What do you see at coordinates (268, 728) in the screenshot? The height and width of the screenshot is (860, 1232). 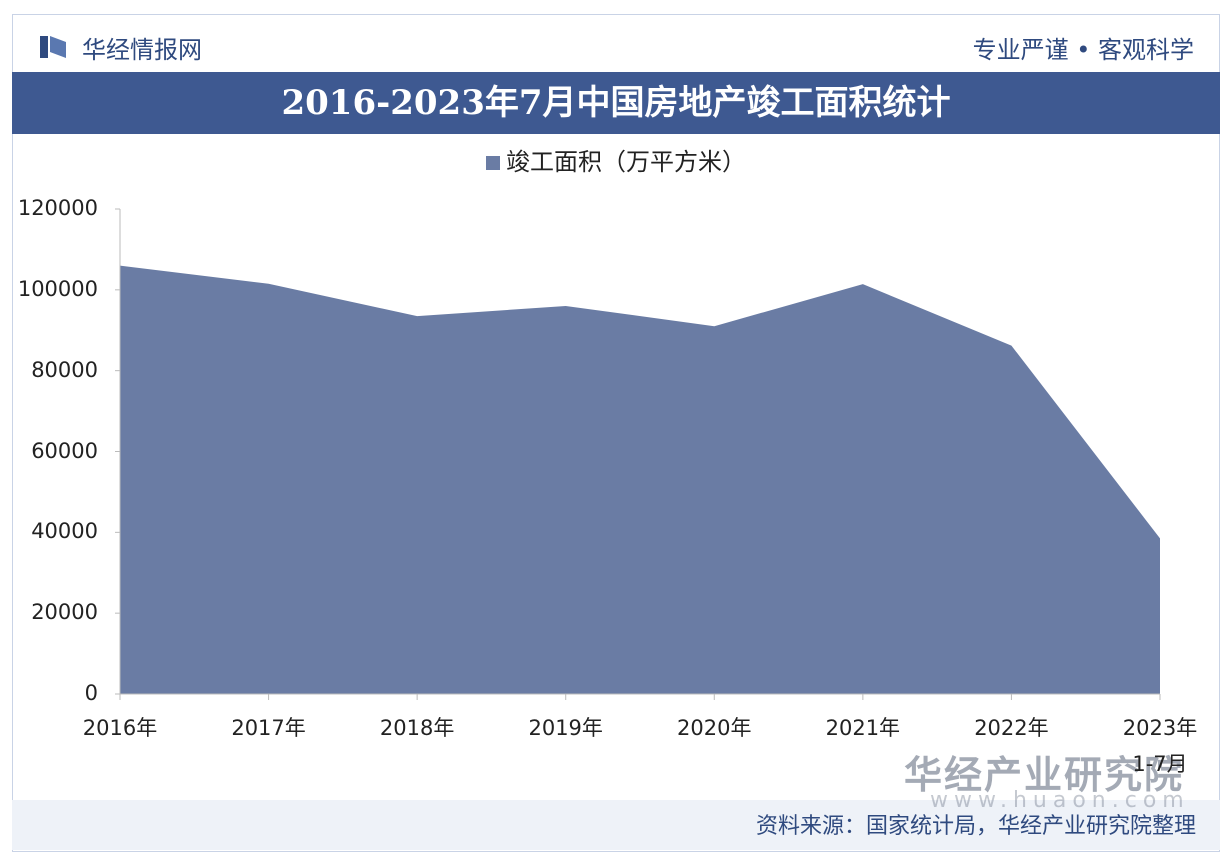 I see `x-tick-label: 2017年` at bounding box center [268, 728].